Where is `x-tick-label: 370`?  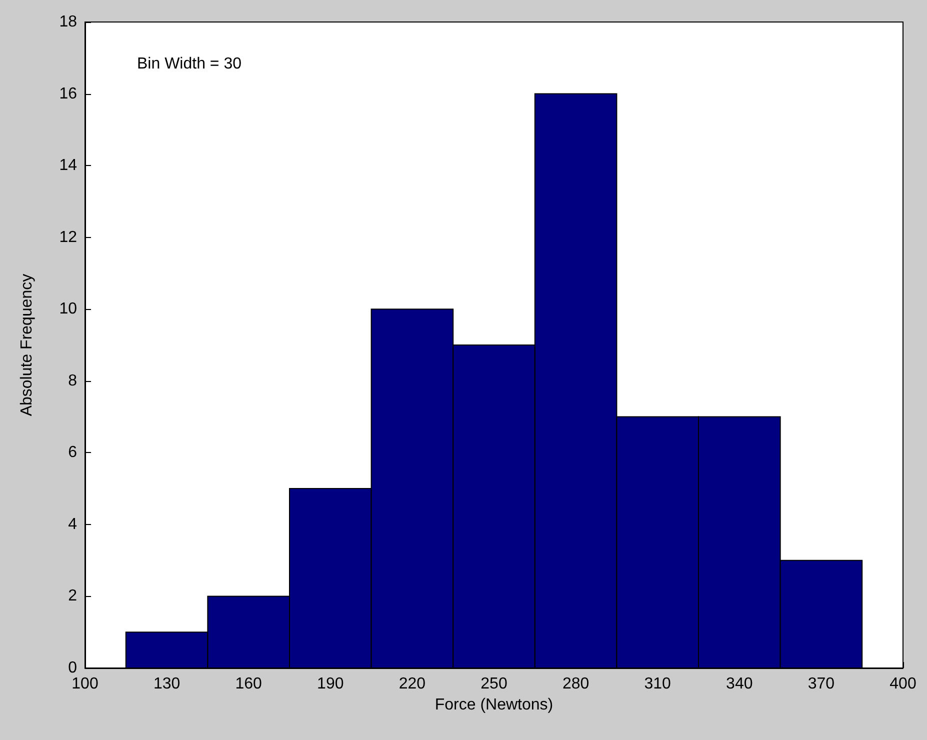 x-tick-label: 370 is located at coordinates (821, 684).